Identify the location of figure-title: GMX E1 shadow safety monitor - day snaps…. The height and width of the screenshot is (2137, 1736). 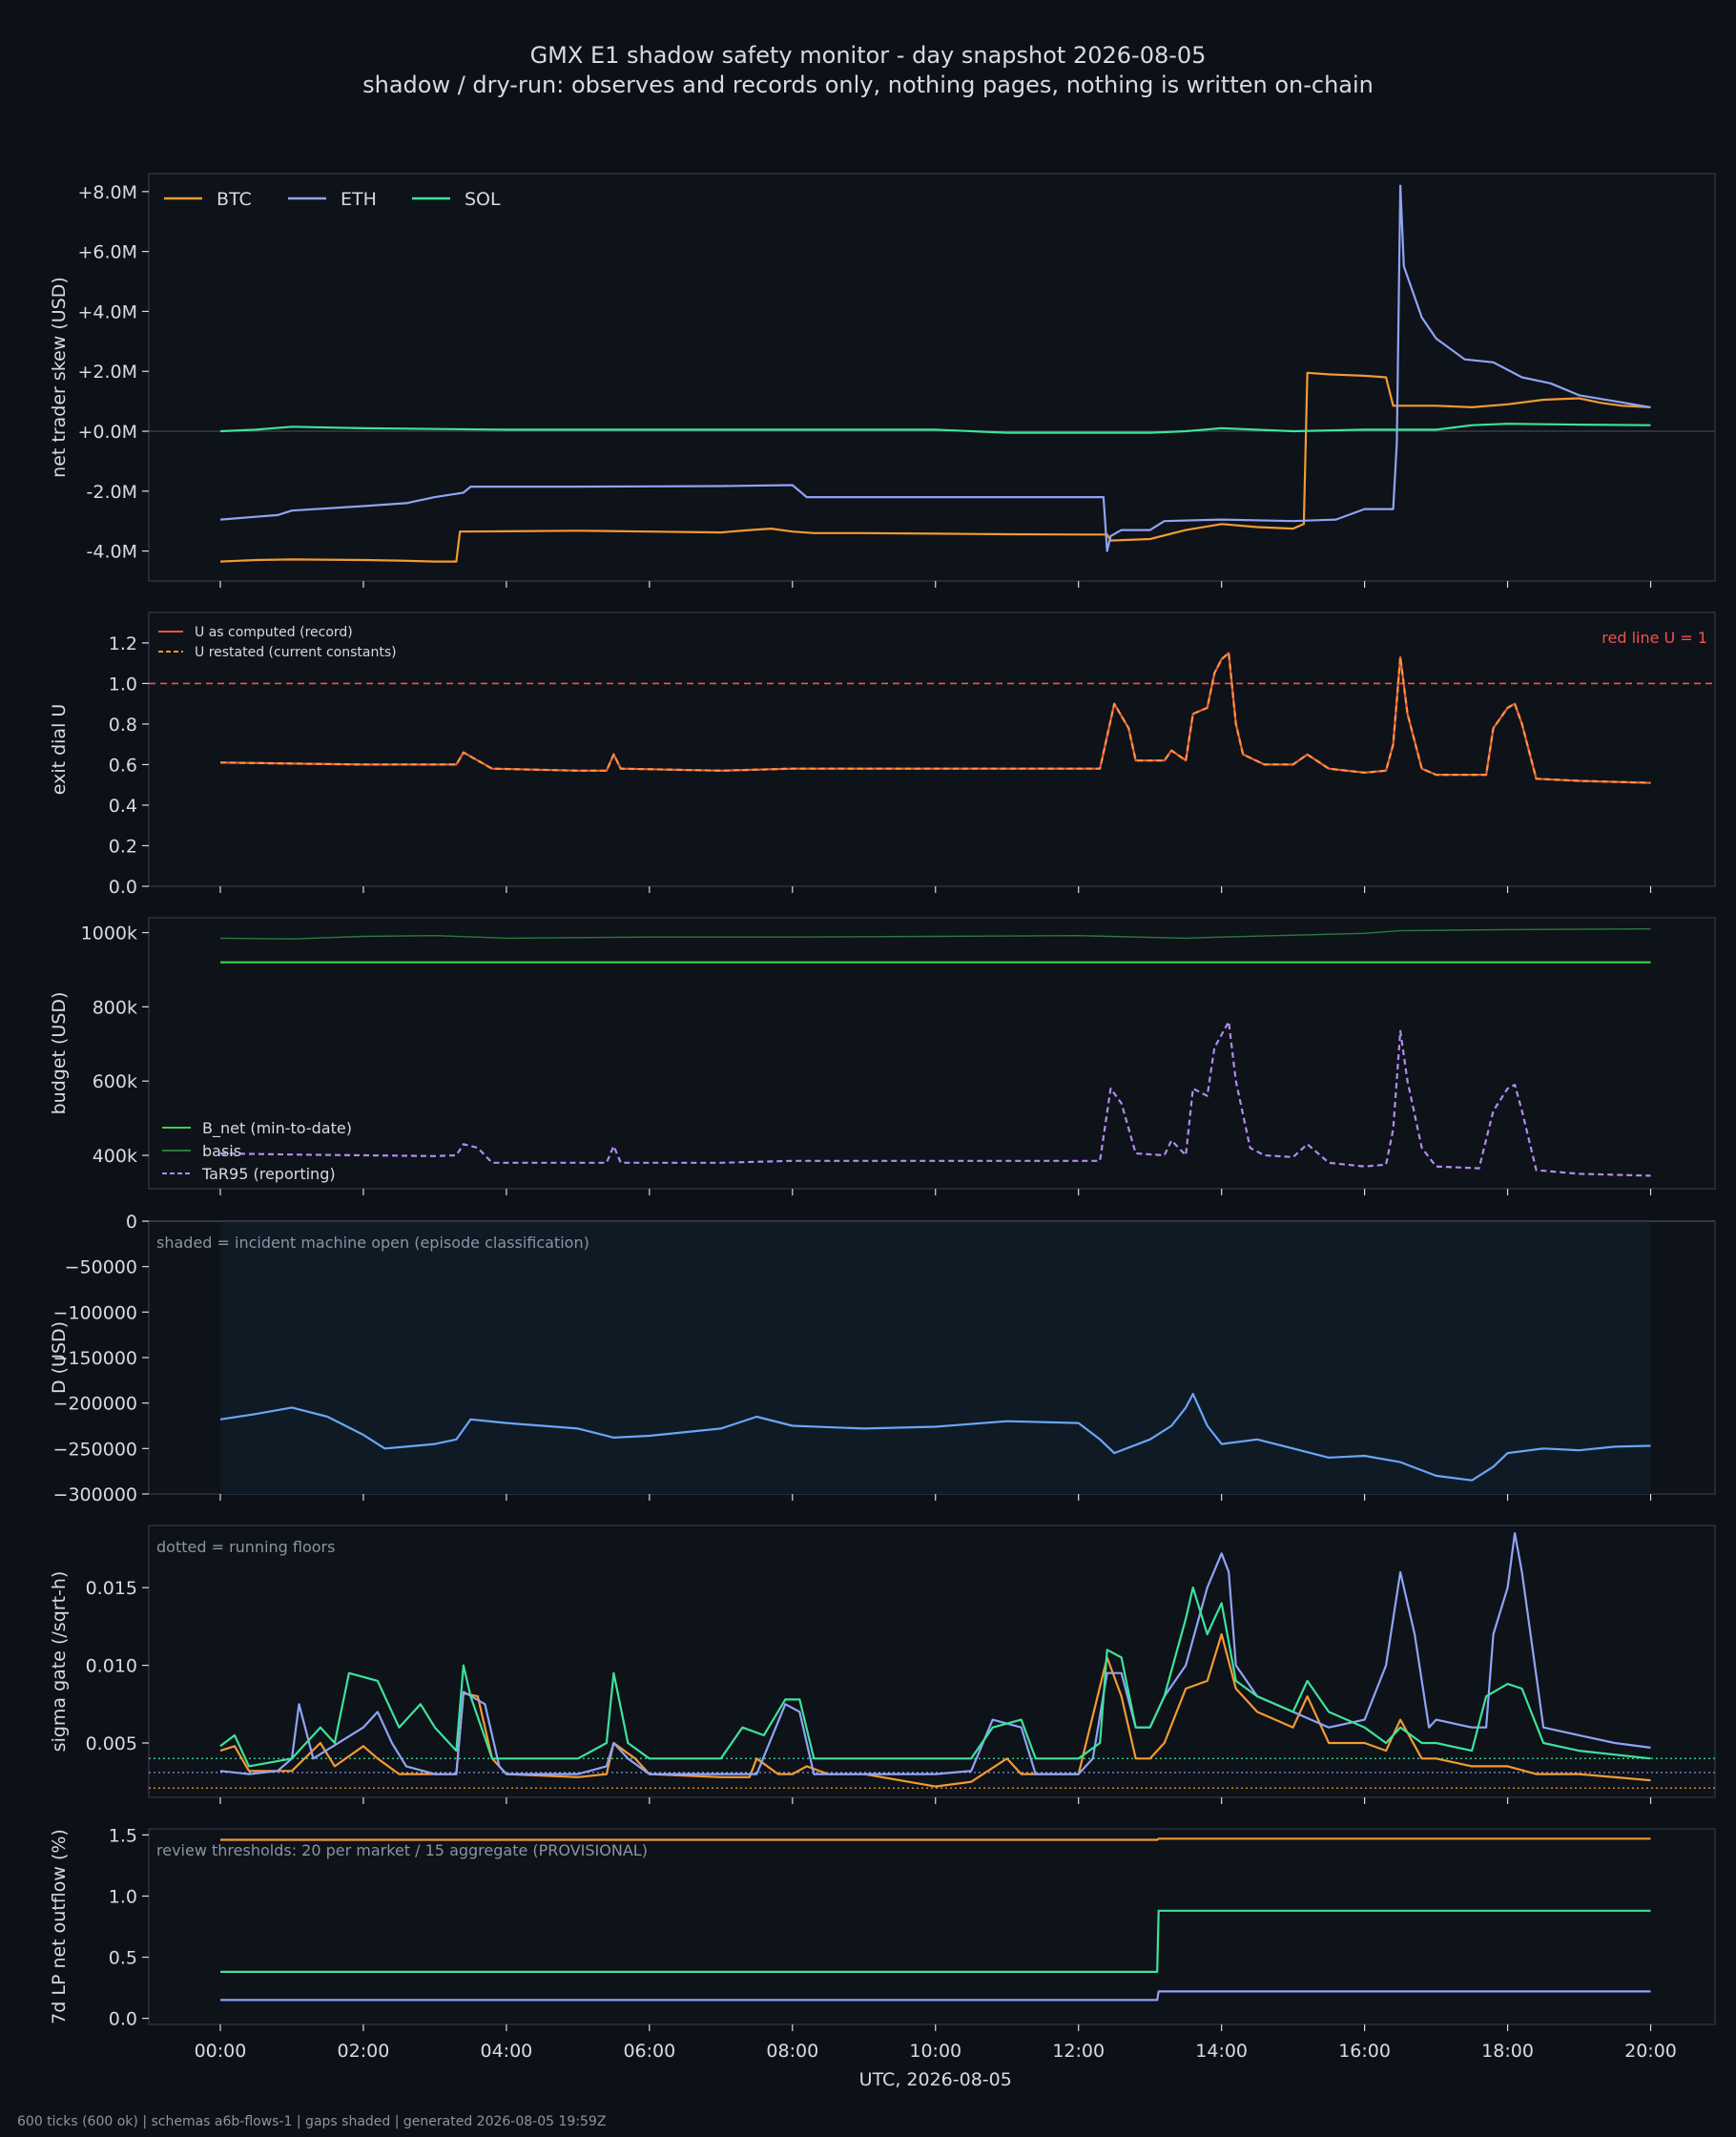
(868, 55).